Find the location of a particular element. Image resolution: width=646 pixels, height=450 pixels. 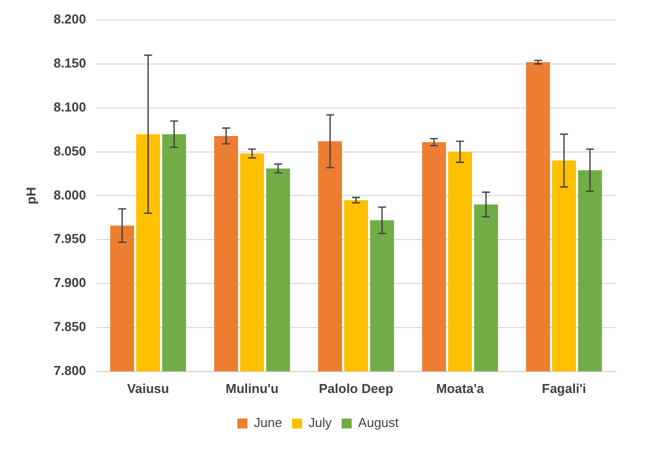

legend-label: July is located at coordinates (320, 422).